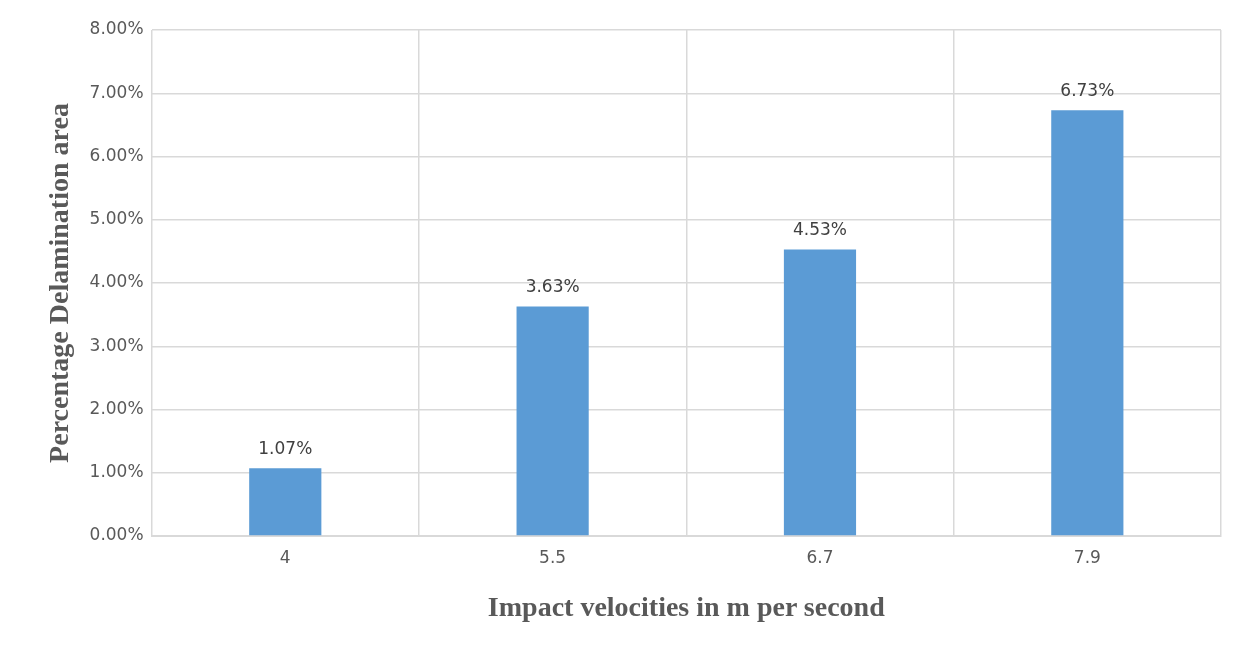  Describe the element at coordinates (116, 28) in the screenshot. I see `y-tick-label: 8.00%` at that location.